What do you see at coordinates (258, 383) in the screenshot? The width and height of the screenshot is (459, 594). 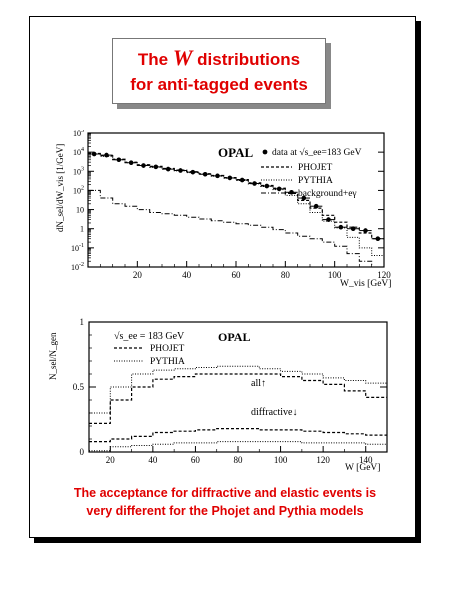 I see `annotation-all: all↑` at bounding box center [258, 383].